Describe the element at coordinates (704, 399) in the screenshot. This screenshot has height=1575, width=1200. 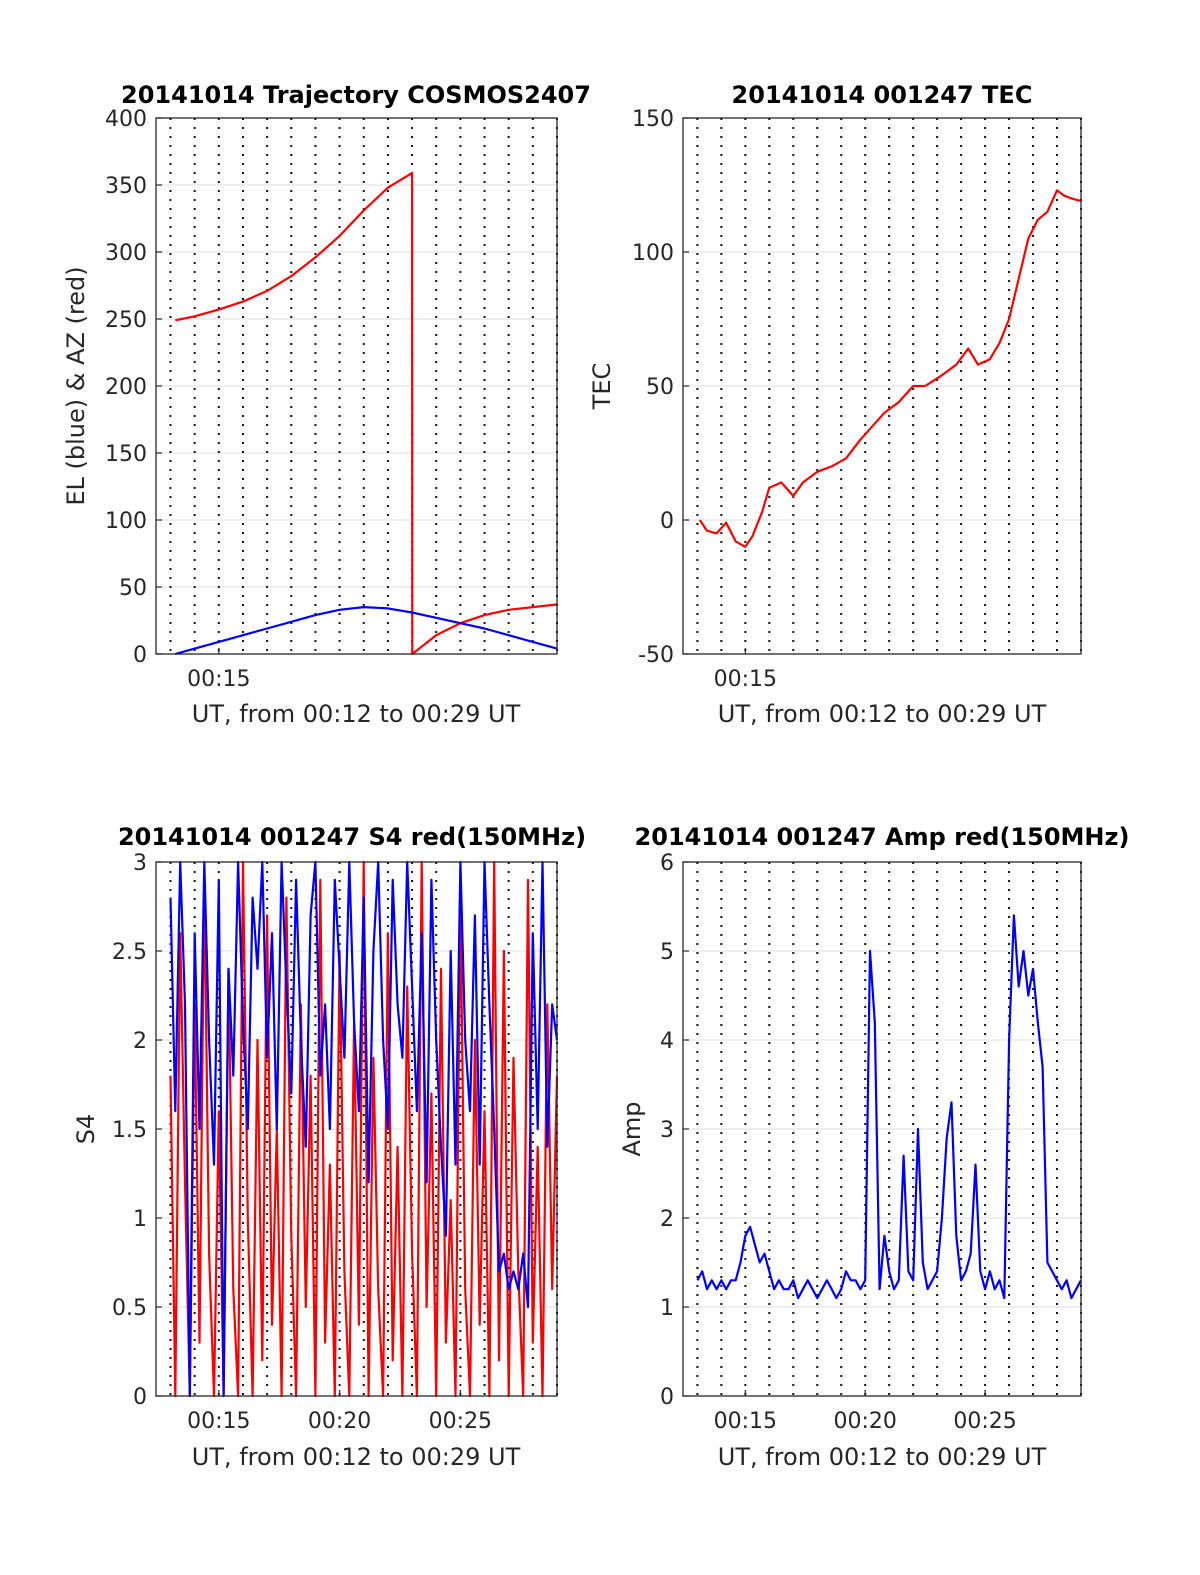
I see `tick-layer: -50 0 50 100 150 00:15` at that location.